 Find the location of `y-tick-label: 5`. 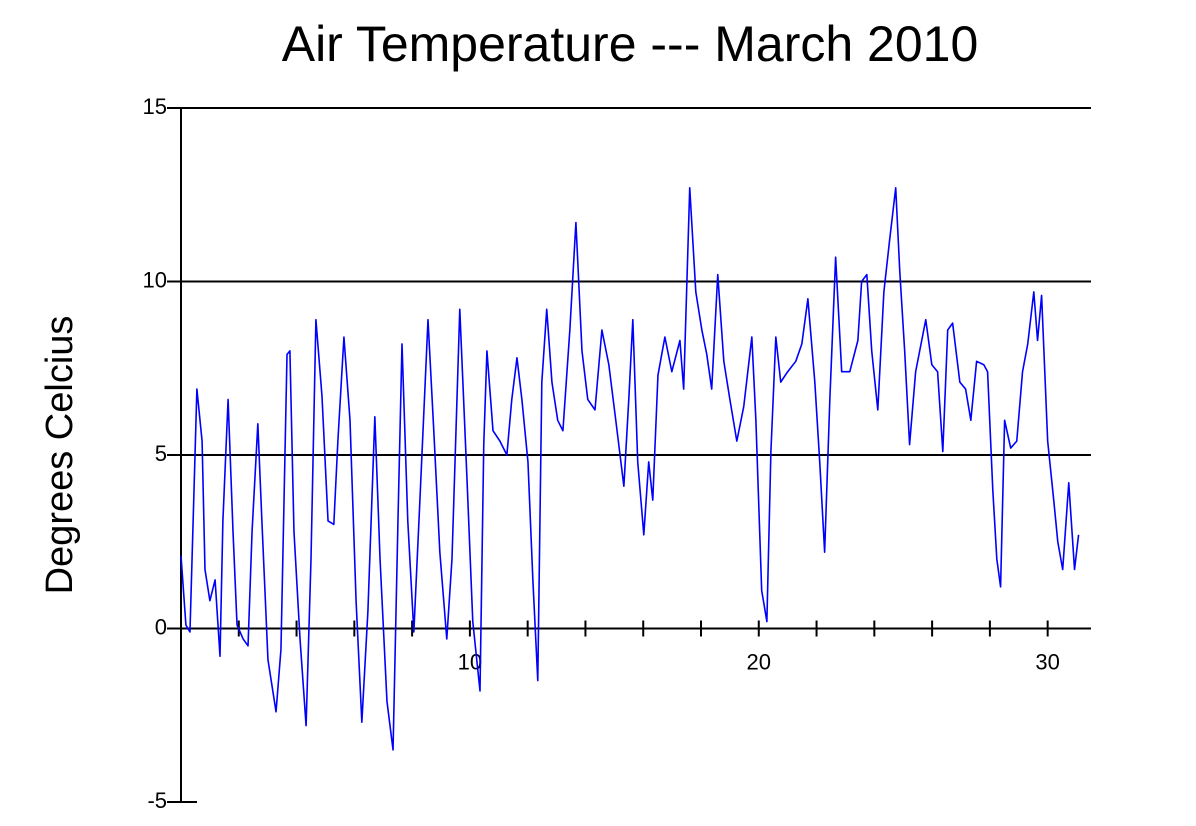

y-tick-label: 5 is located at coordinates (161, 453).